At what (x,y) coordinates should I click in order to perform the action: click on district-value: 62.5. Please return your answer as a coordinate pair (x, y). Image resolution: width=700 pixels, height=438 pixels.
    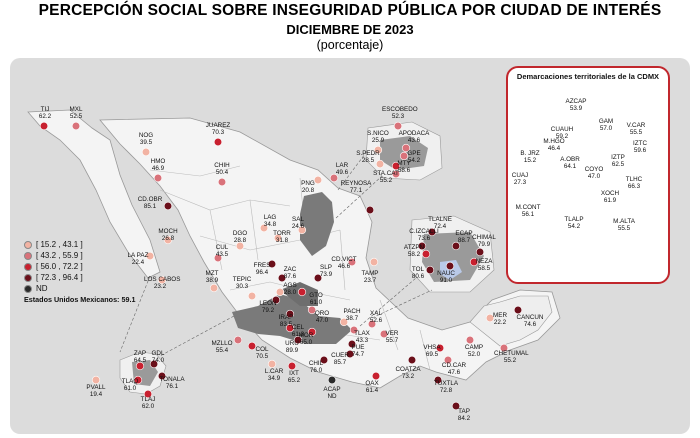
    Looking at the image, I should click on (618, 164).